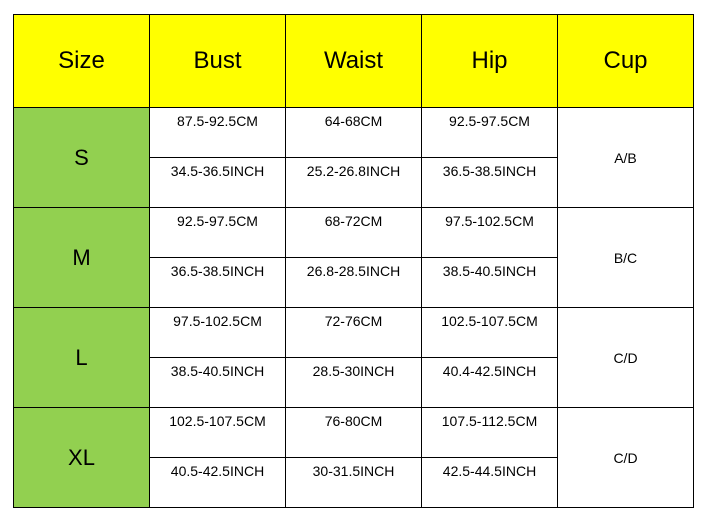 The width and height of the screenshot is (710, 515). I want to click on bust-cm-cell: 92.5-97.5CM, so click(217, 232).